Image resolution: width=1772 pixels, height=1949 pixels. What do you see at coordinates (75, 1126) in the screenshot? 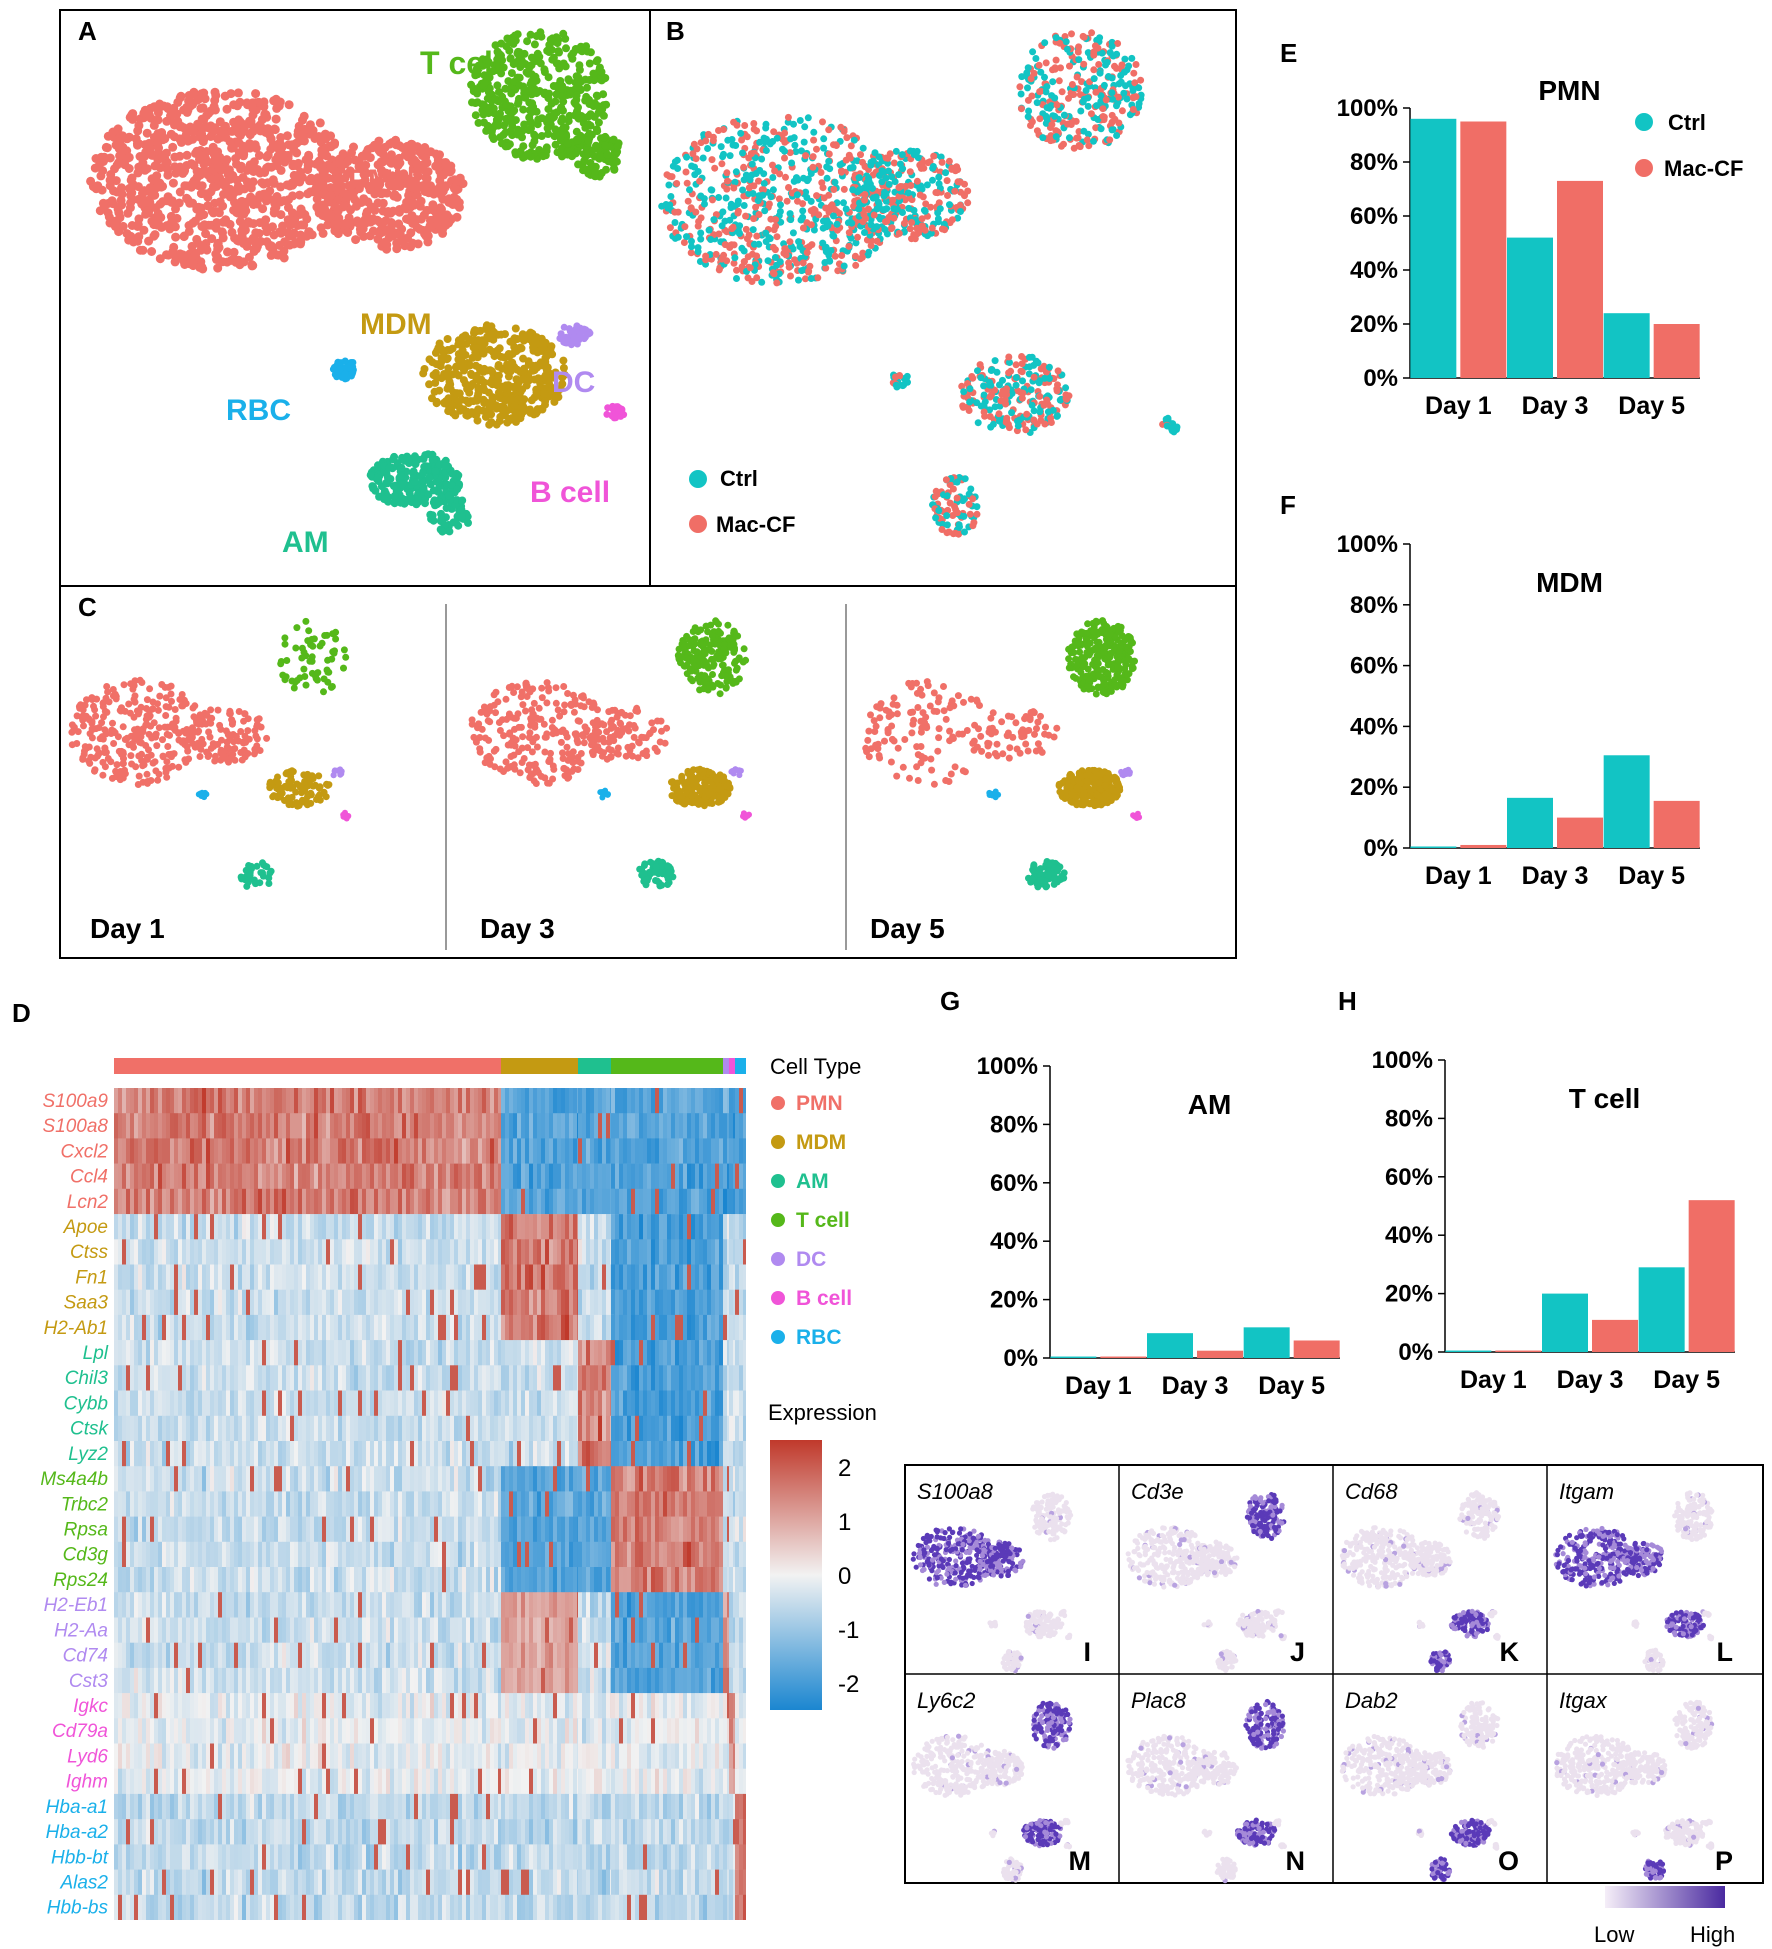
I see `gene-label: S100a8` at bounding box center [75, 1126].